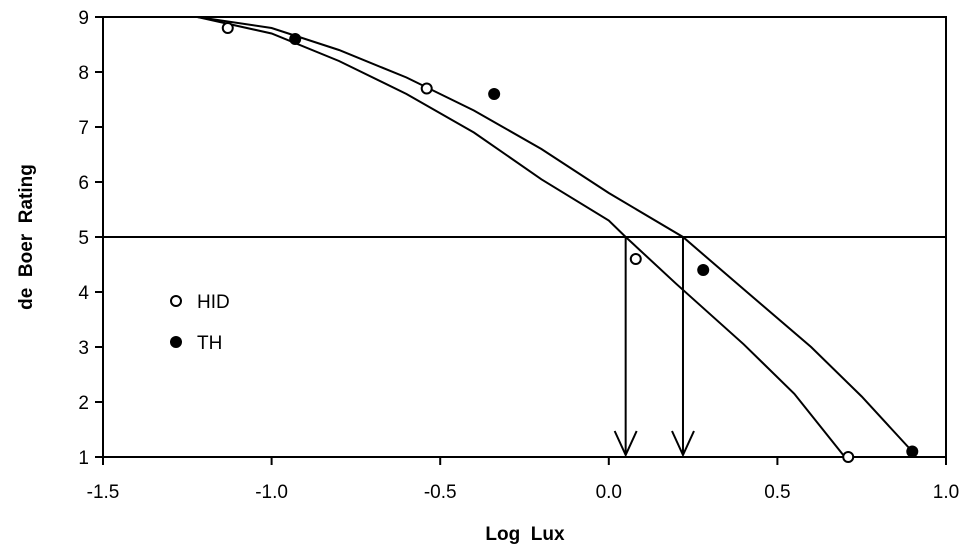  Describe the element at coordinates (83, 458) in the screenshot. I see `y-tick-label: 1` at that location.